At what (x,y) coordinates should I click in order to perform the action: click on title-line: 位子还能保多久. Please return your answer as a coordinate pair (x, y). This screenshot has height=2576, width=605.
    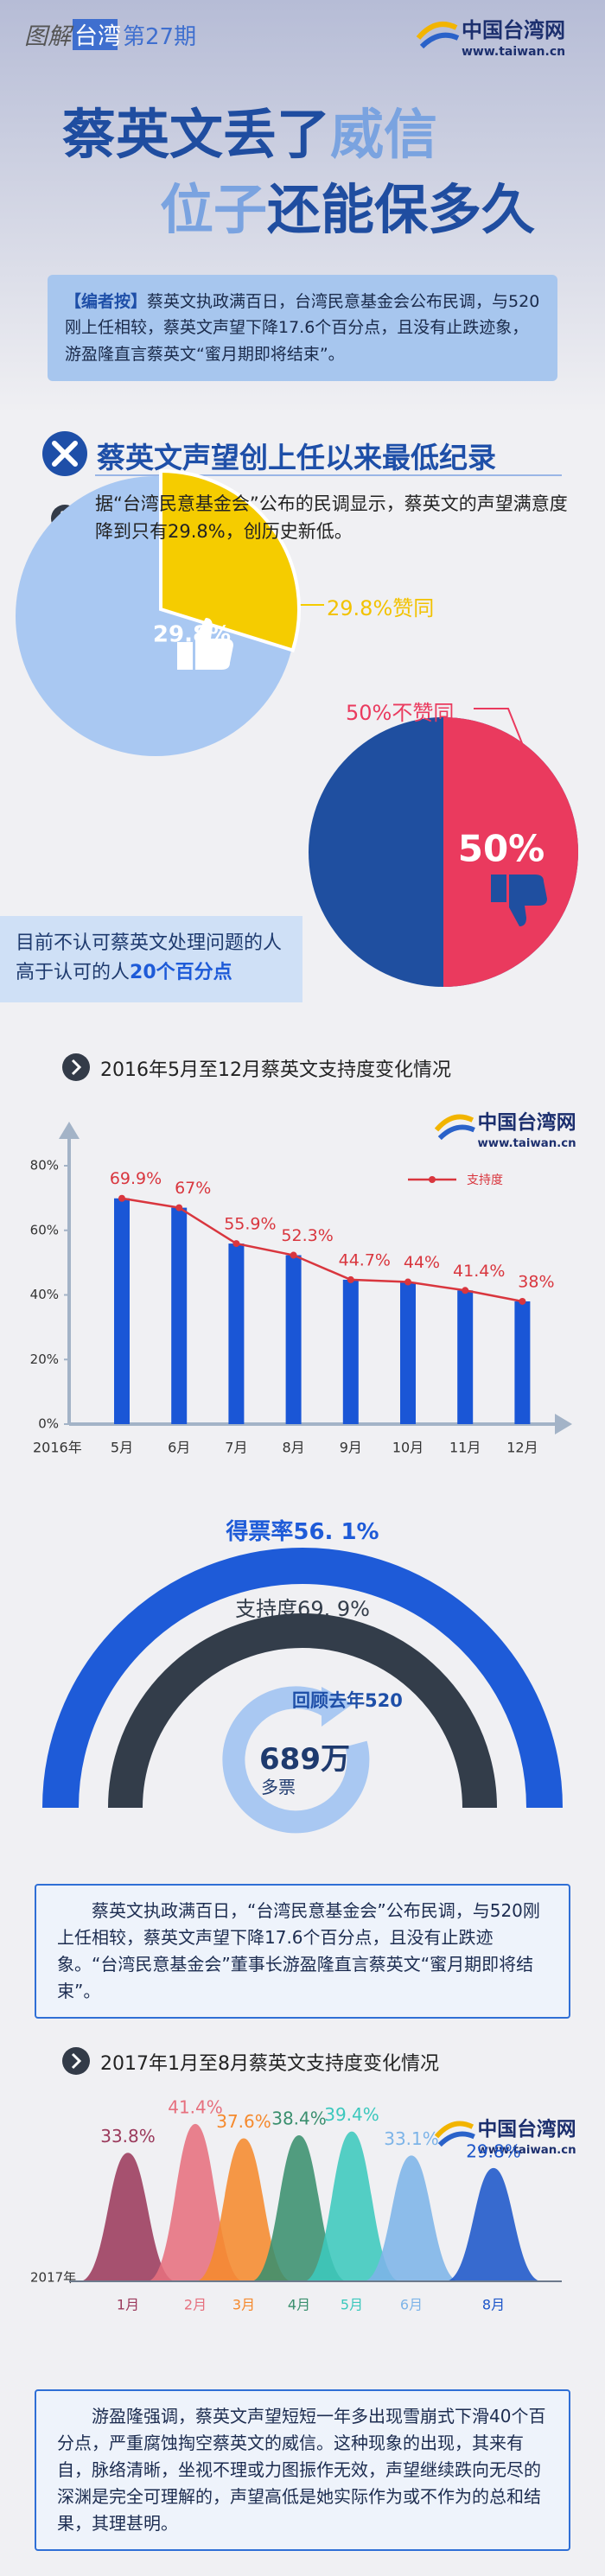
    Looking at the image, I should click on (347, 205).